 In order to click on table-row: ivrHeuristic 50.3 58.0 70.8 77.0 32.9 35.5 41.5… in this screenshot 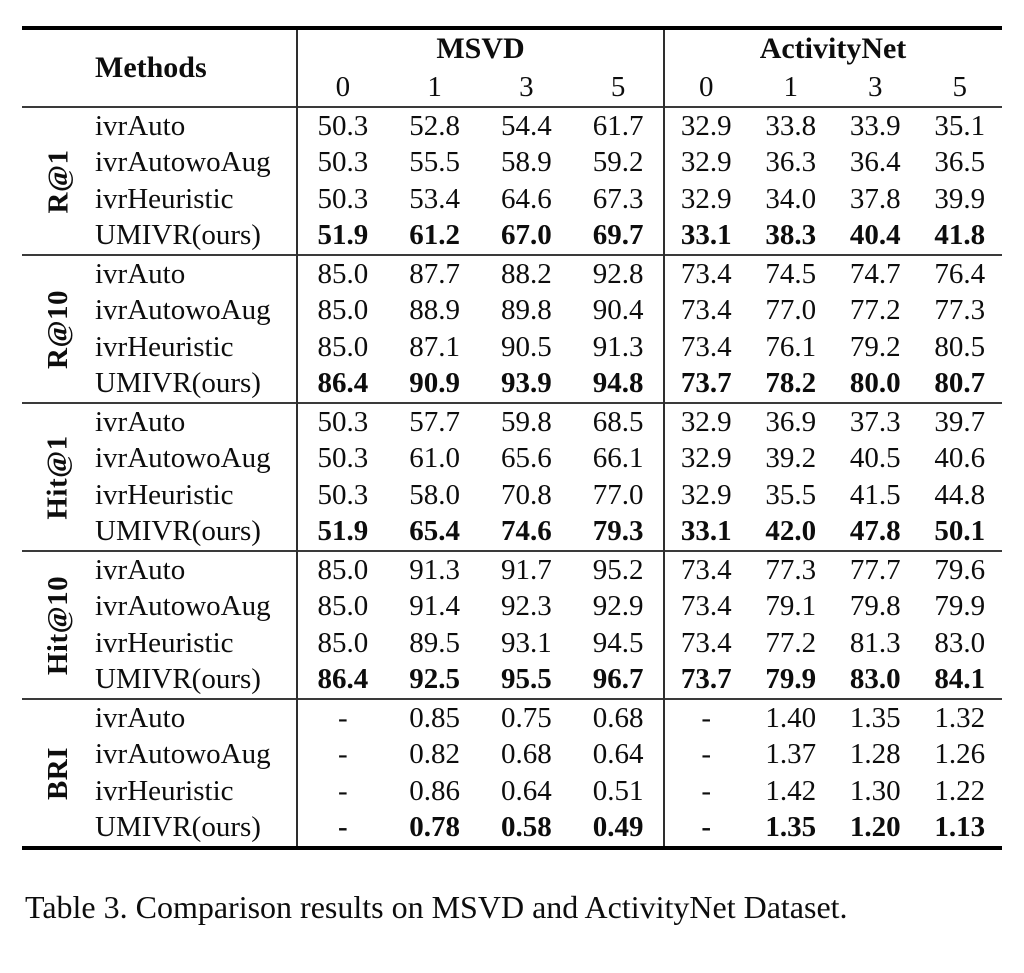, I will do `click(548, 495)`.